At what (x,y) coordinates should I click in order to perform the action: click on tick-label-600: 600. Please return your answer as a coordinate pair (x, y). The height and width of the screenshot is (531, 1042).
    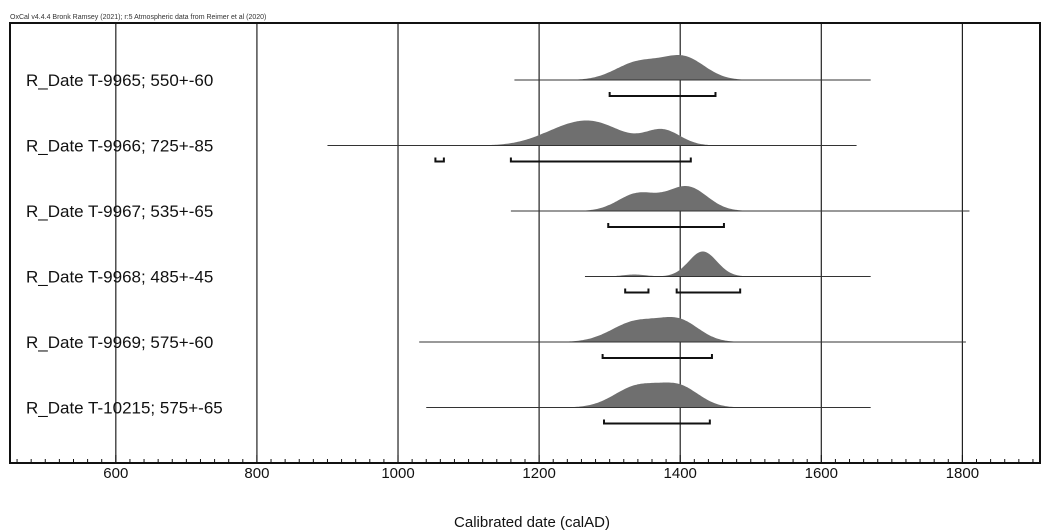
    Looking at the image, I should click on (115, 473).